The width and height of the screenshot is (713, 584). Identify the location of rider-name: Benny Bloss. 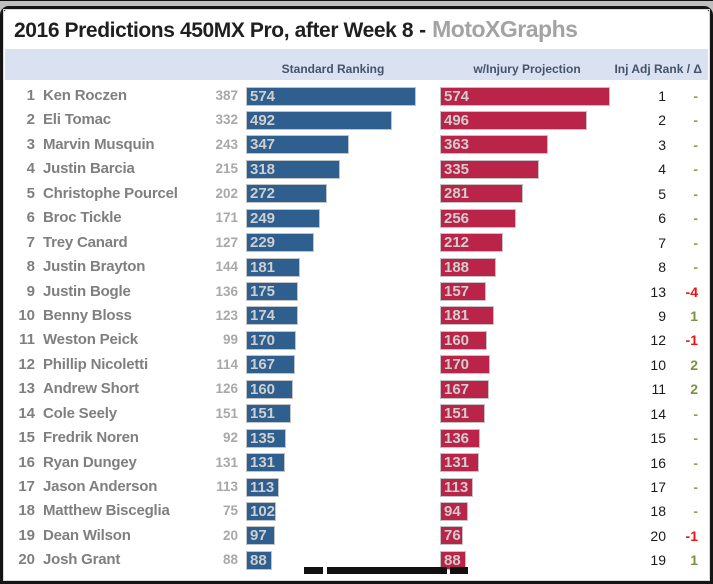
(87, 315).